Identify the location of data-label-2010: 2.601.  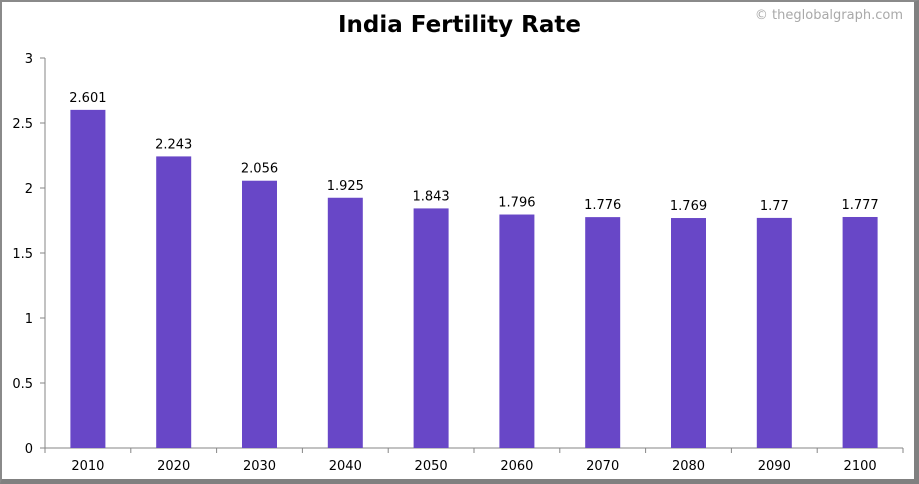
(87, 98).